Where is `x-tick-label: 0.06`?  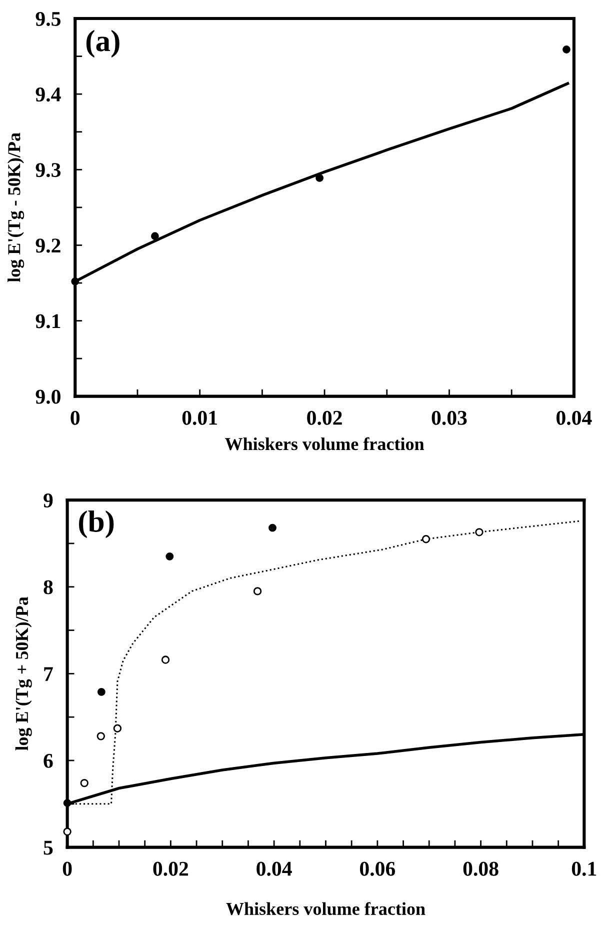
x-tick-label: 0.06 is located at coordinates (378, 869).